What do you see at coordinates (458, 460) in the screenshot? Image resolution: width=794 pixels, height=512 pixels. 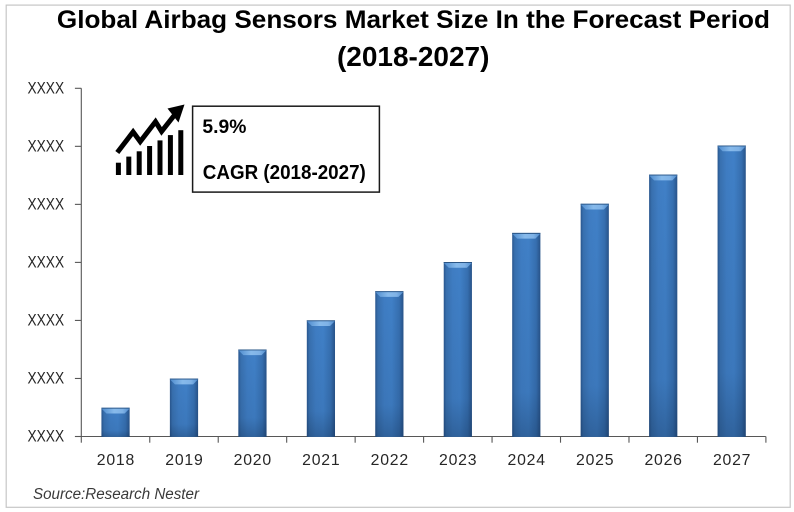 I see `svg-text: 2023` at bounding box center [458, 460].